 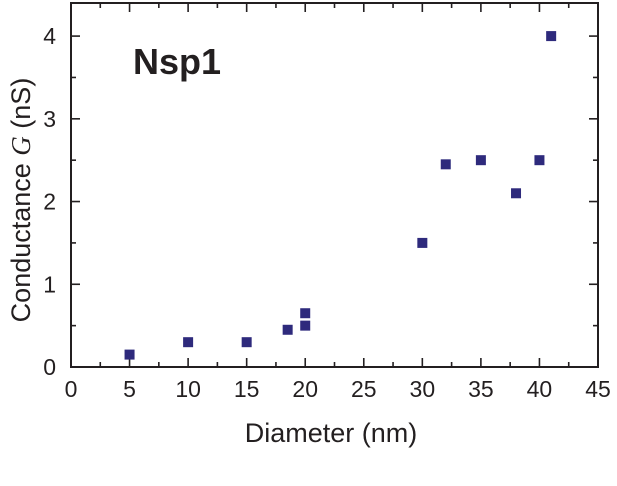 What do you see at coordinates (177, 61) in the screenshot?
I see `chart-title: Nsp1` at bounding box center [177, 61].